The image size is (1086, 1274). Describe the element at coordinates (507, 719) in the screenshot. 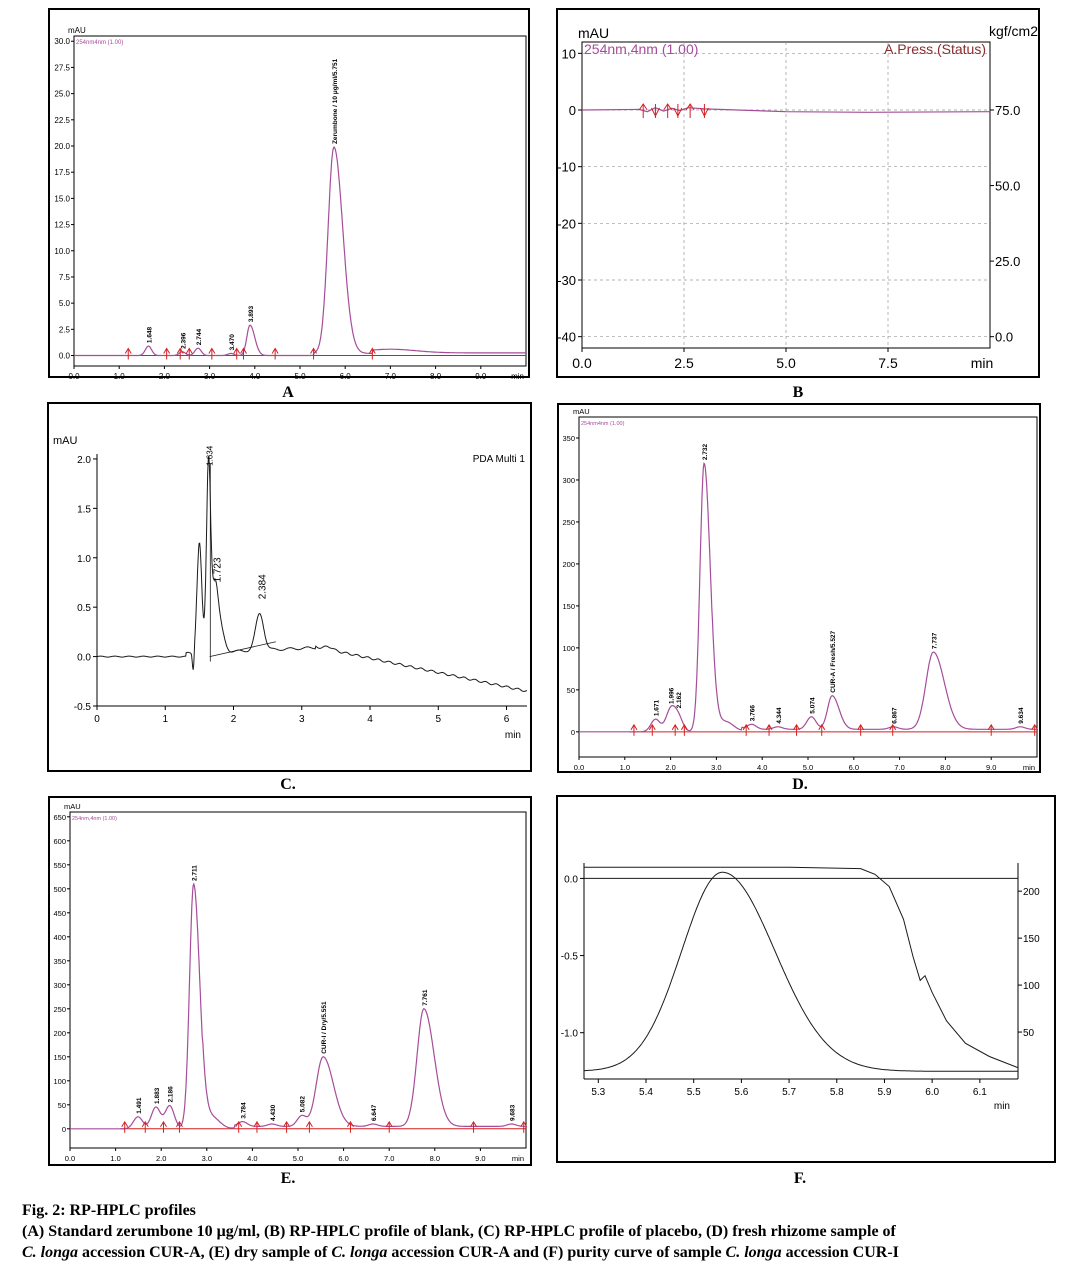

I see `x-tick-label: 6` at that location.